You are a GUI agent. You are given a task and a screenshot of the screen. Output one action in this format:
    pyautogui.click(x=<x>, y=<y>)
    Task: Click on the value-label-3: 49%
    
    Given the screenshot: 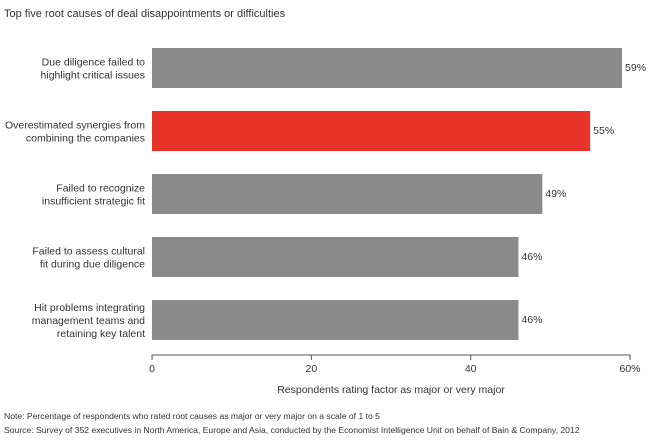 What is the action you would take?
    pyautogui.click(x=555, y=194)
    